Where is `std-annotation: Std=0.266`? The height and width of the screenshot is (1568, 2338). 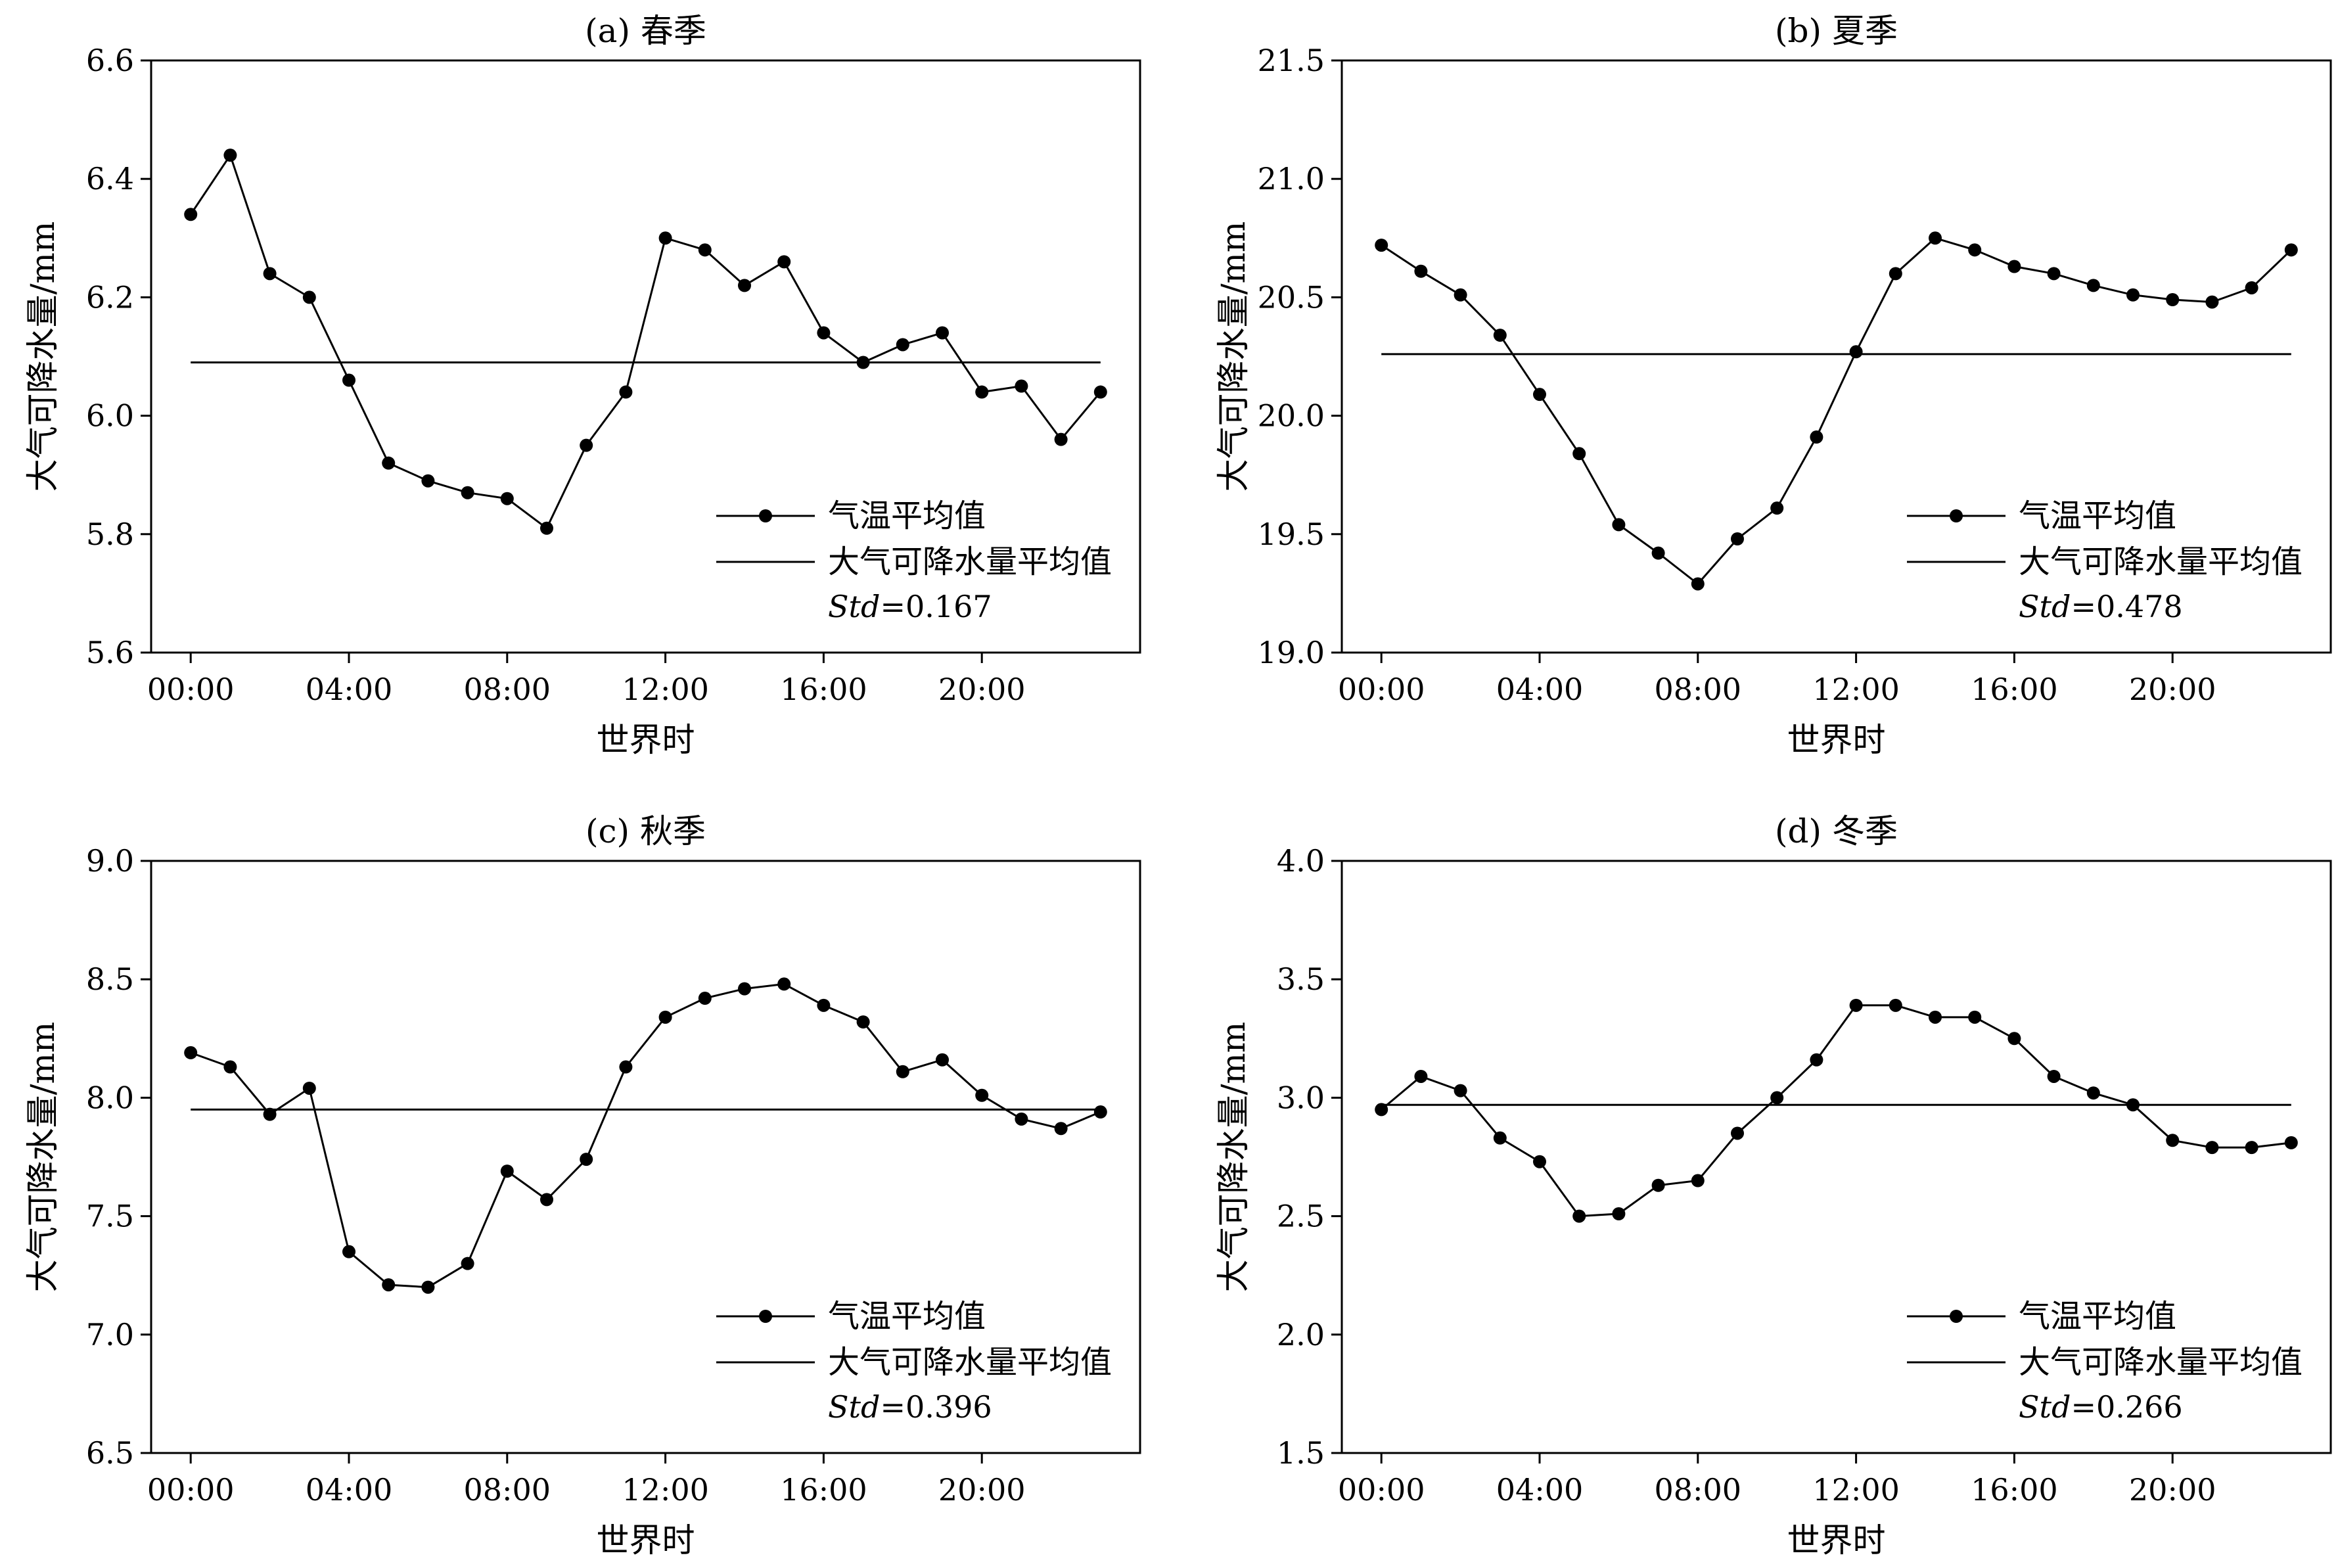 std-annotation: Std=0.266 is located at coordinates (2101, 1407).